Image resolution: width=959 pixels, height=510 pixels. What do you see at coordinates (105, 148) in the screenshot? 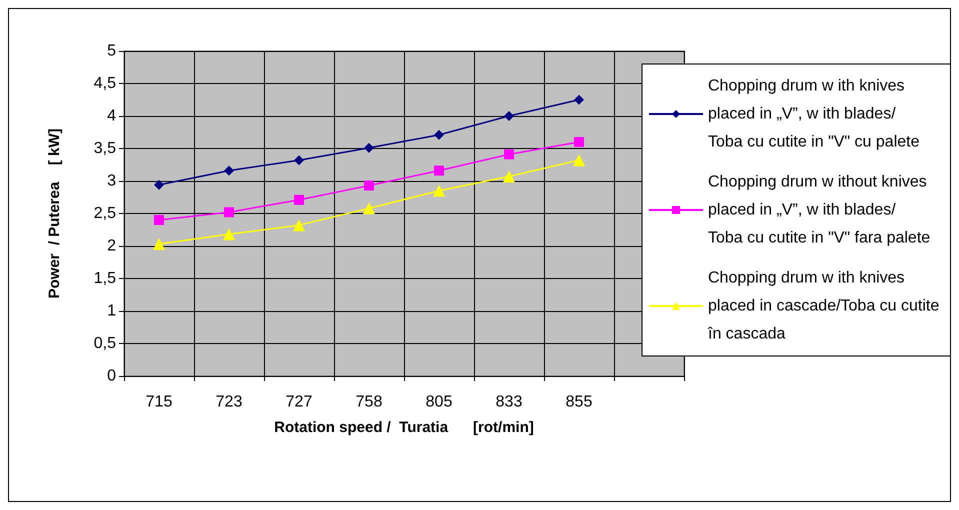
I see `y-tick-label: 3,5` at bounding box center [105, 148].